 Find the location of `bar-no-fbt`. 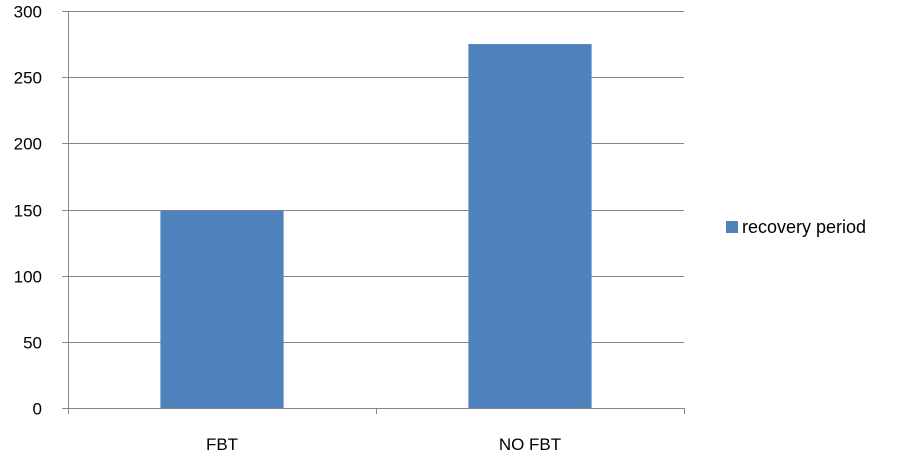

bar-no-fbt is located at coordinates (530, 226).